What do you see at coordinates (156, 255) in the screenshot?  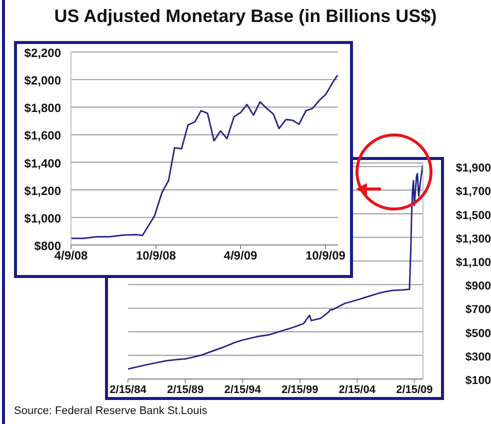 I see `x-tick-label: 10/9/08` at bounding box center [156, 255].